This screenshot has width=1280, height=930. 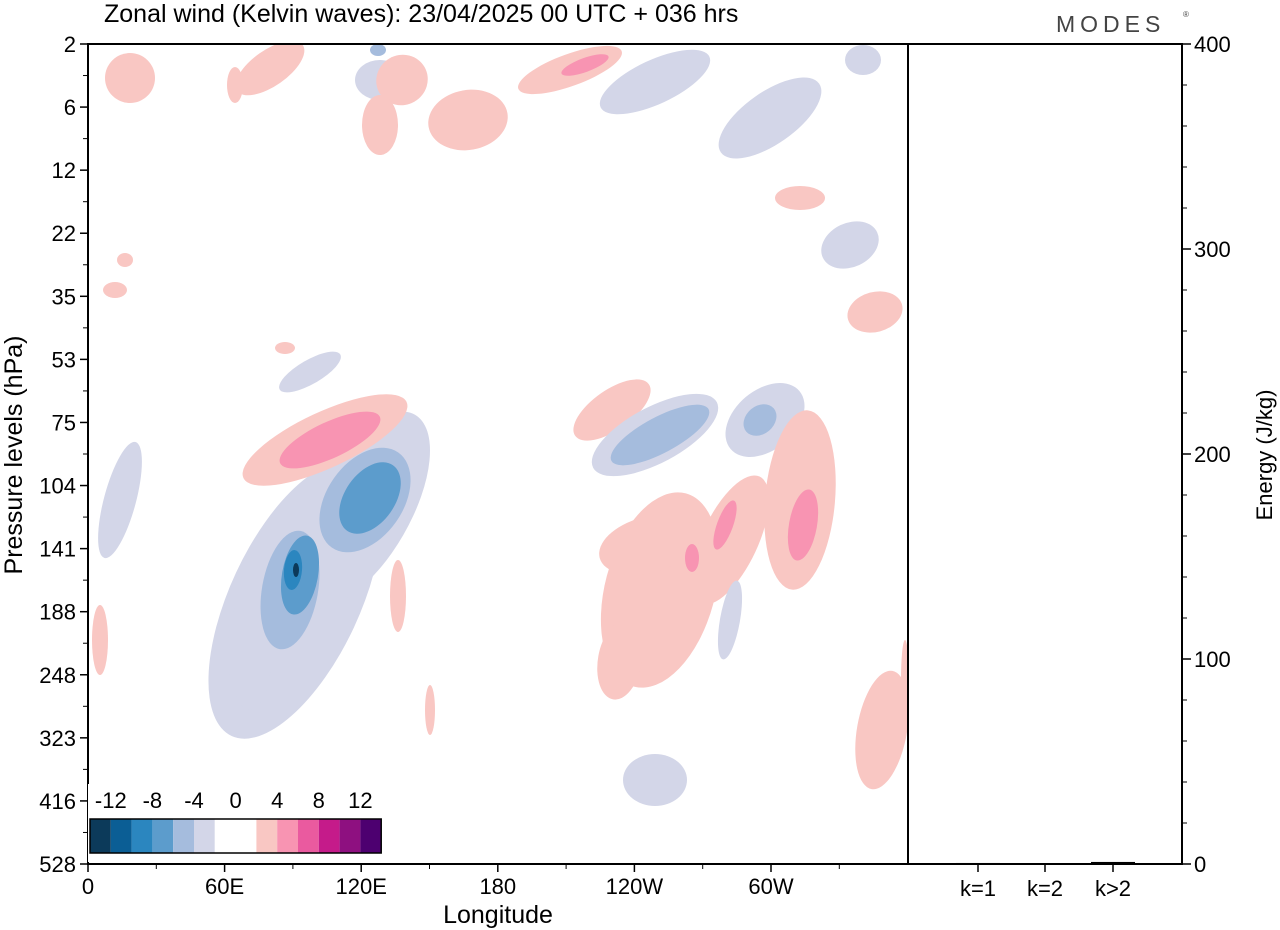 I want to click on y-tick-label: 141, so click(x=57, y=549).